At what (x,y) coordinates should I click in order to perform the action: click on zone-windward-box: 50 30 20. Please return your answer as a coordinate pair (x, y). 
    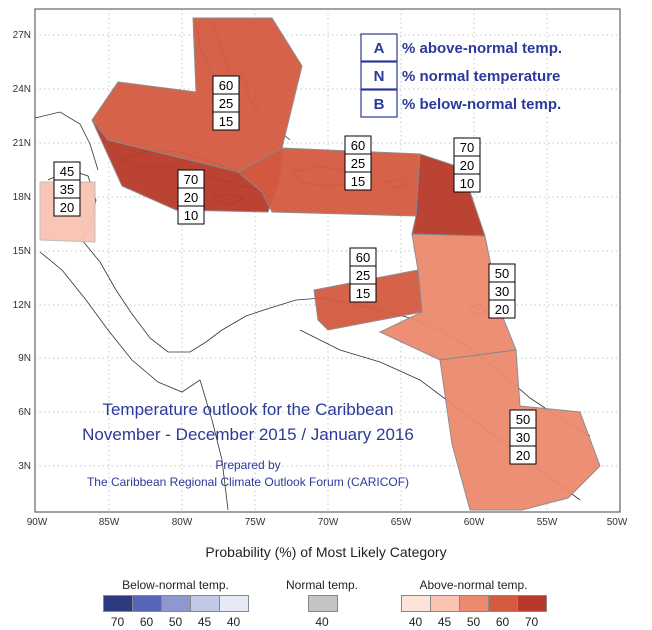
    Looking at the image, I should click on (502, 291).